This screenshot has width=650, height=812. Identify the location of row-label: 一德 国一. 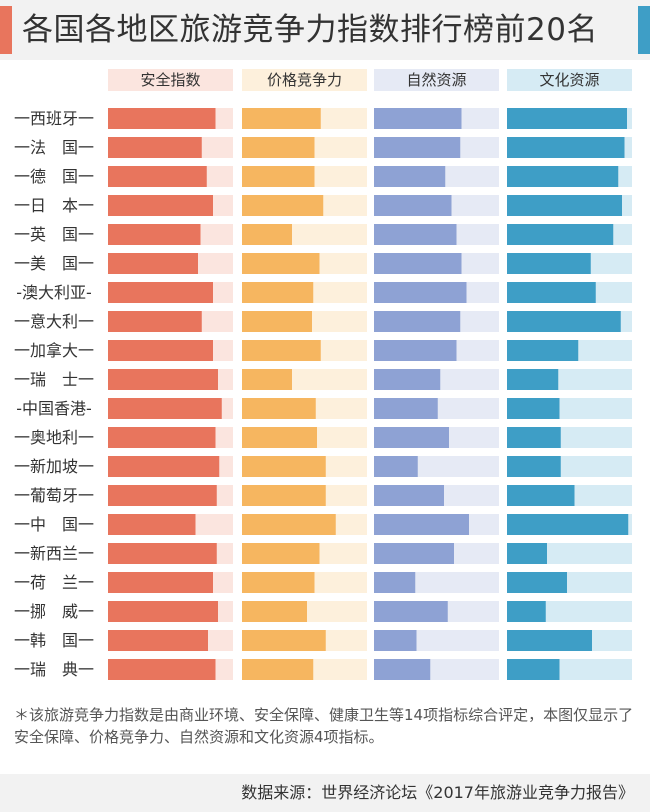
(53, 176).